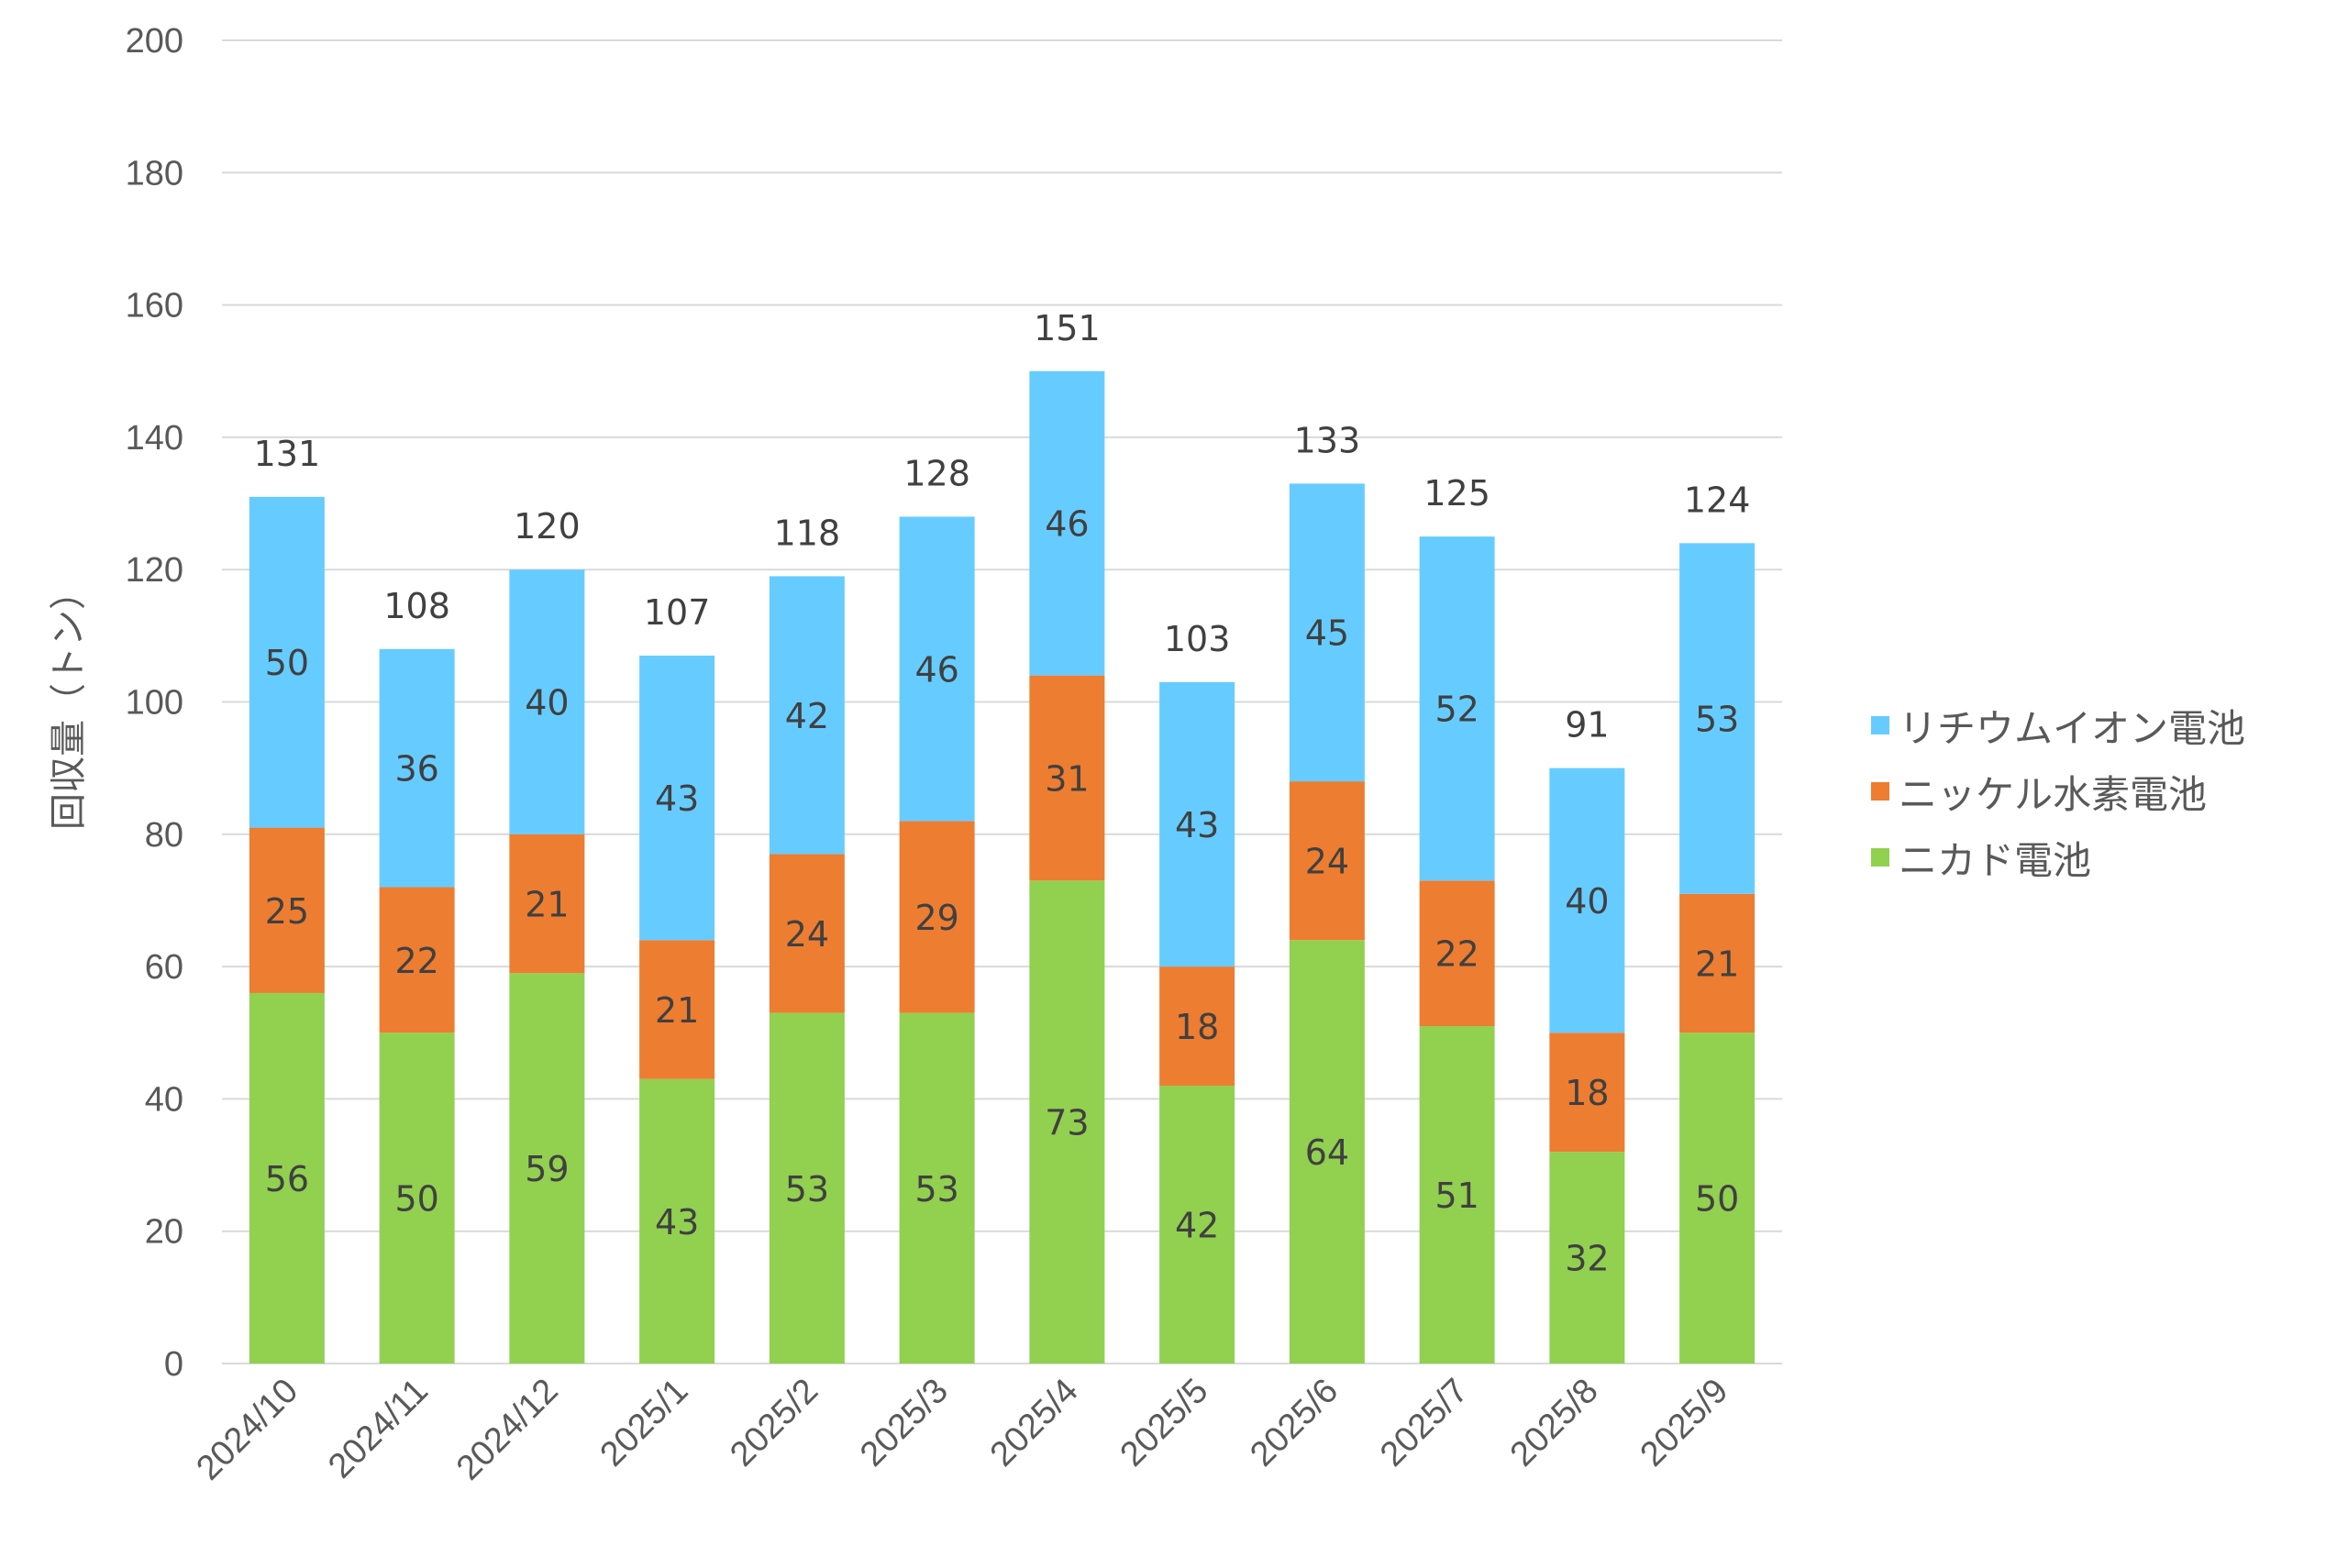 The width and height of the screenshot is (2348, 1568). I want to click on segment-value-label: 24, so click(807, 935).